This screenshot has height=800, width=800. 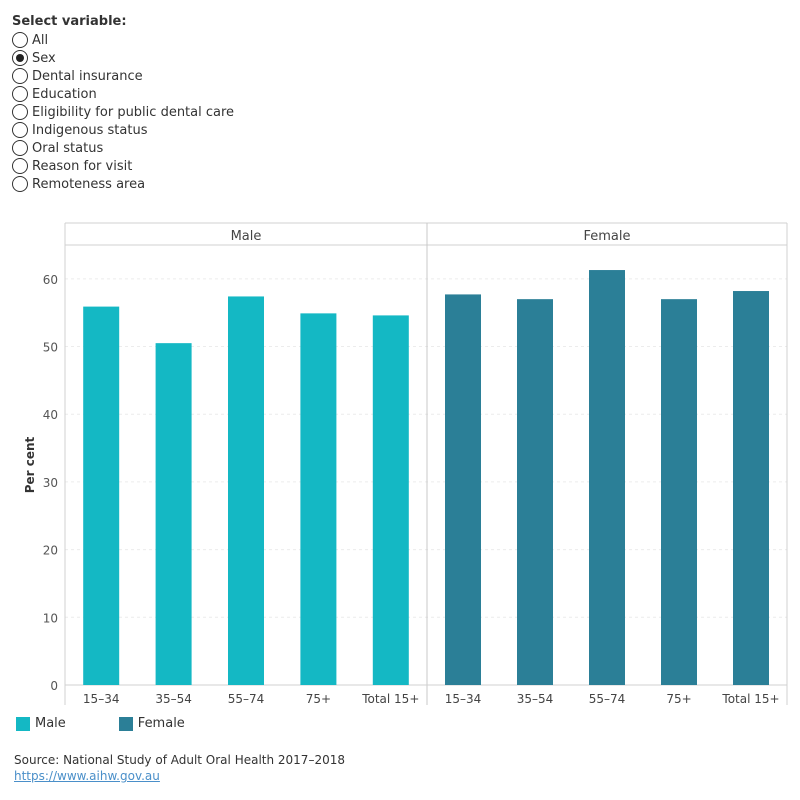 What do you see at coordinates (50, 348) in the screenshot?
I see `y-tick-label: 50` at bounding box center [50, 348].